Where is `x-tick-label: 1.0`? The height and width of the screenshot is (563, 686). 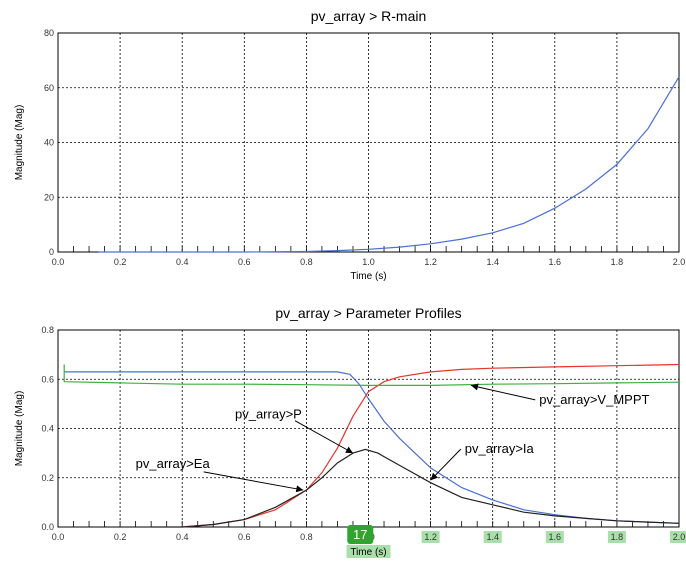
x-tick-label: 1.0 is located at coordinates (368, 262).